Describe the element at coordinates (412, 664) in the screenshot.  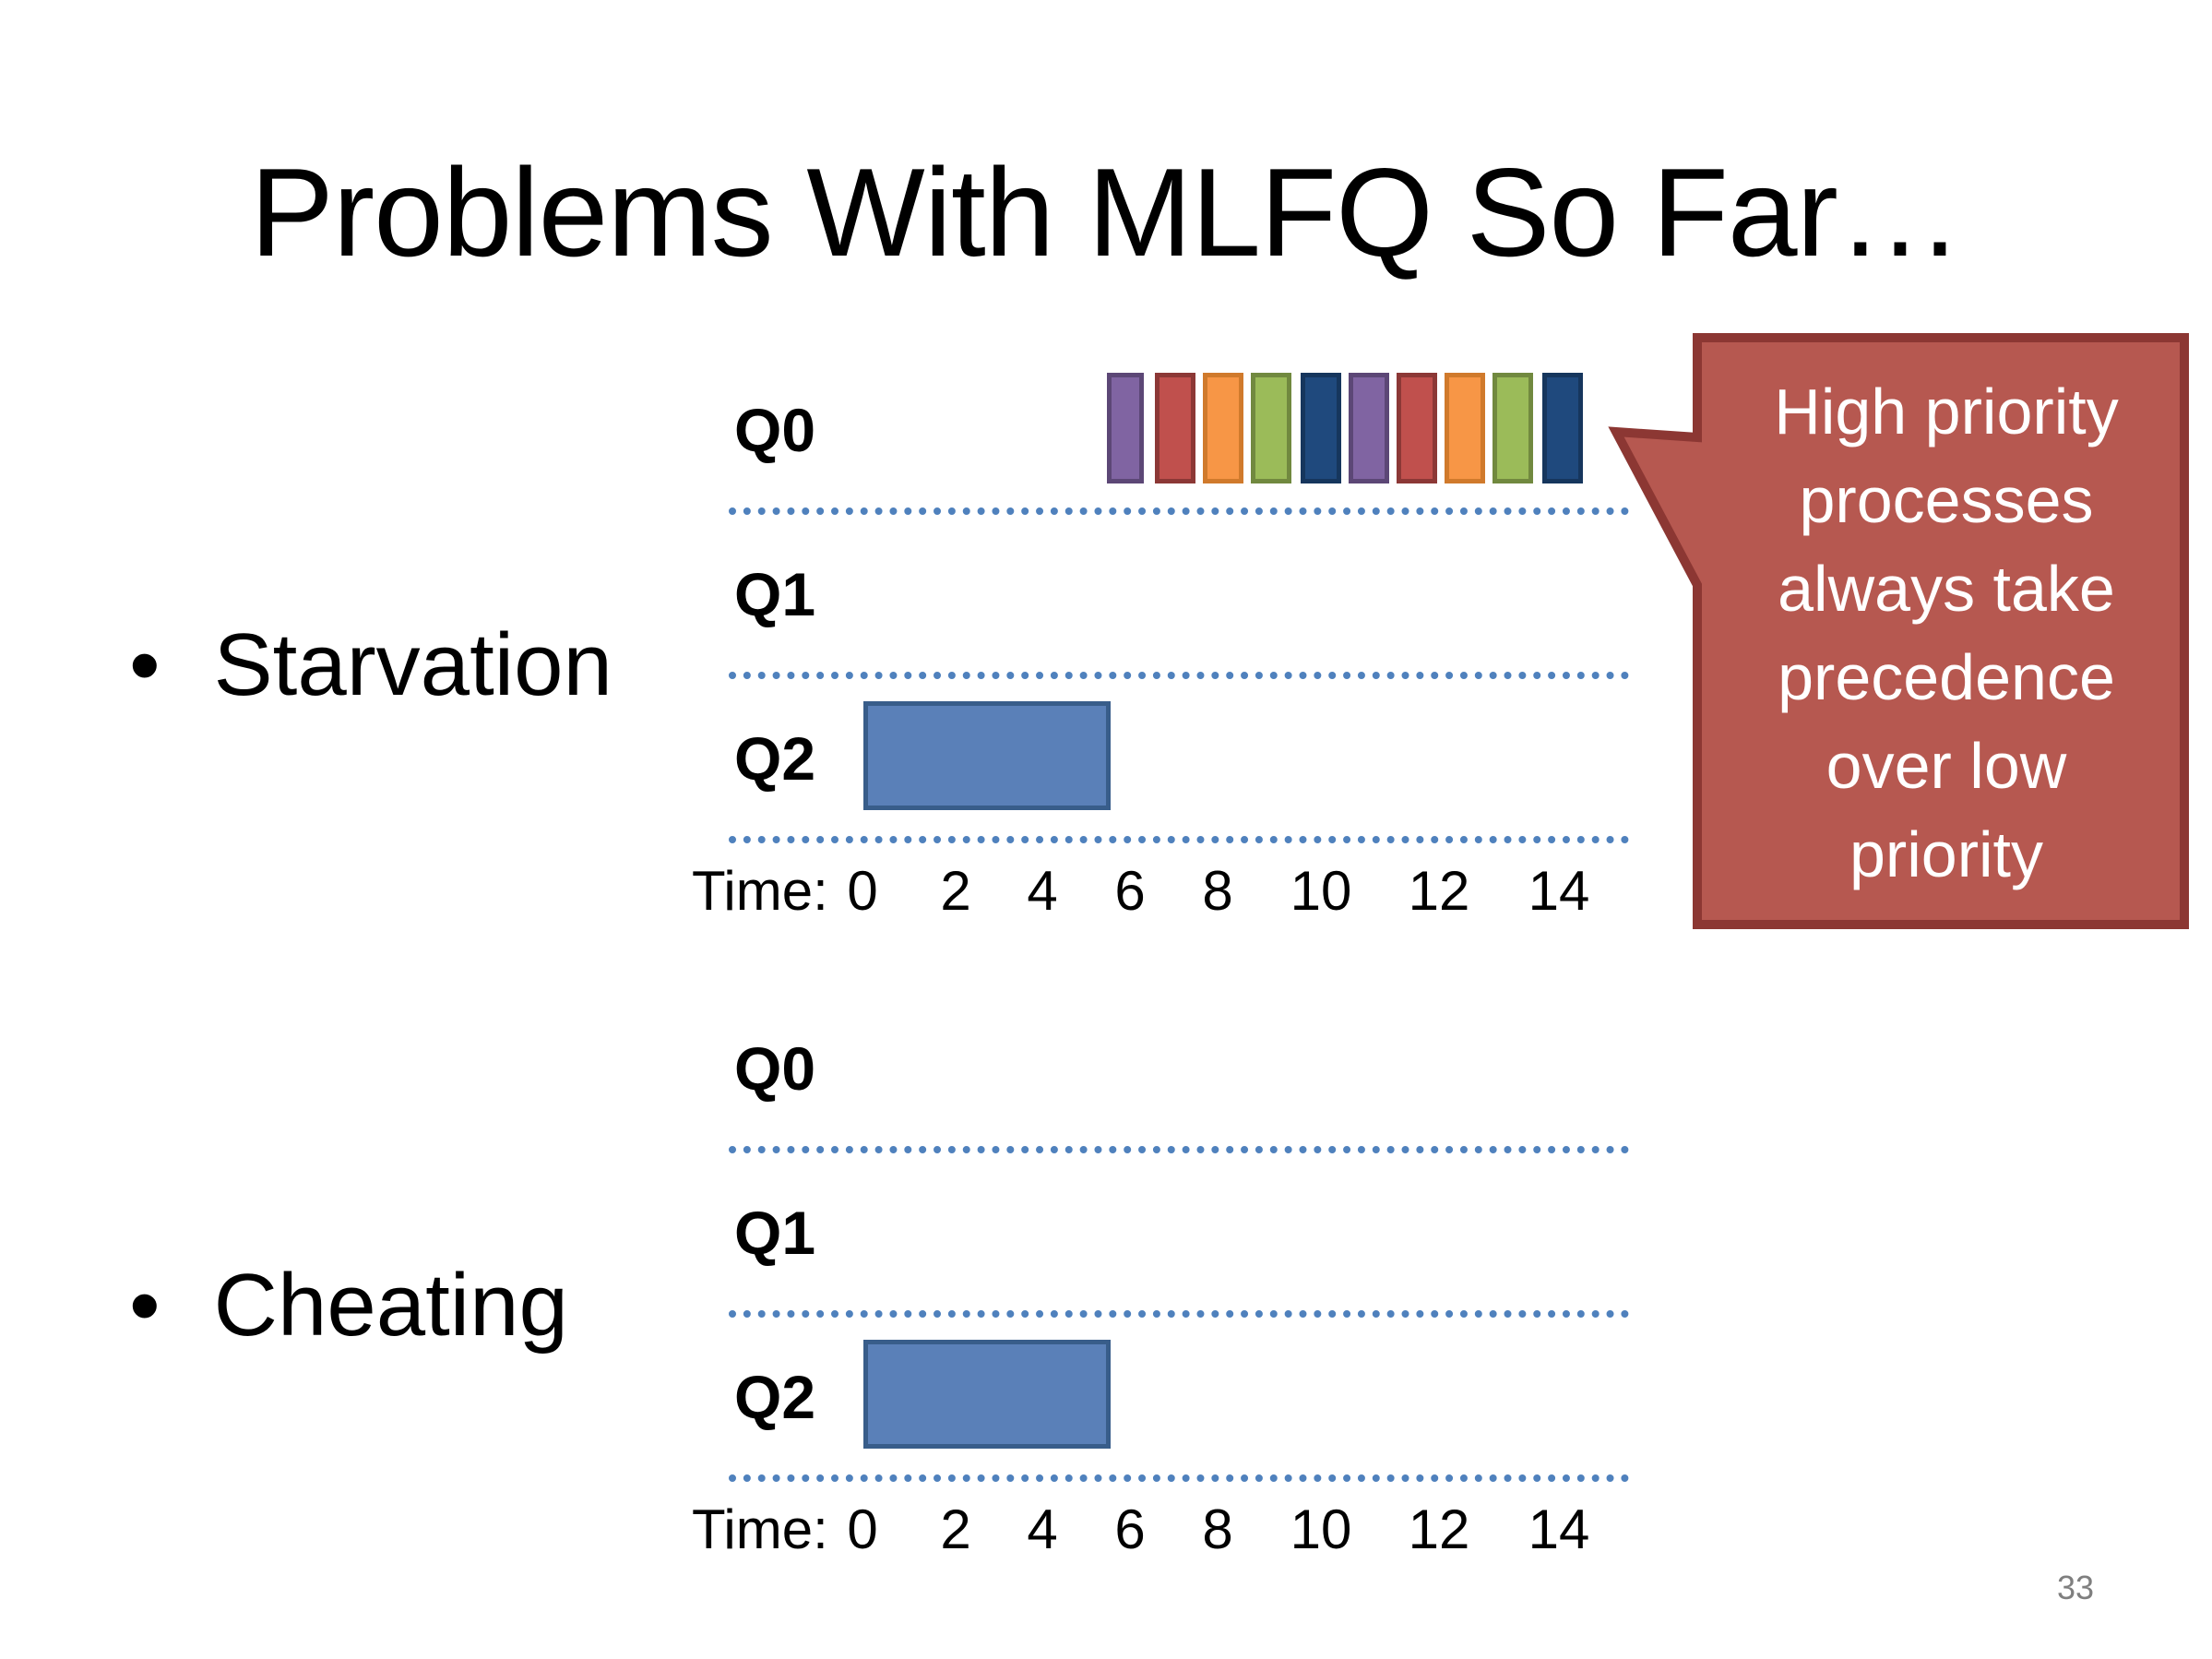
I see `bullet-label: Starvation` at that location.